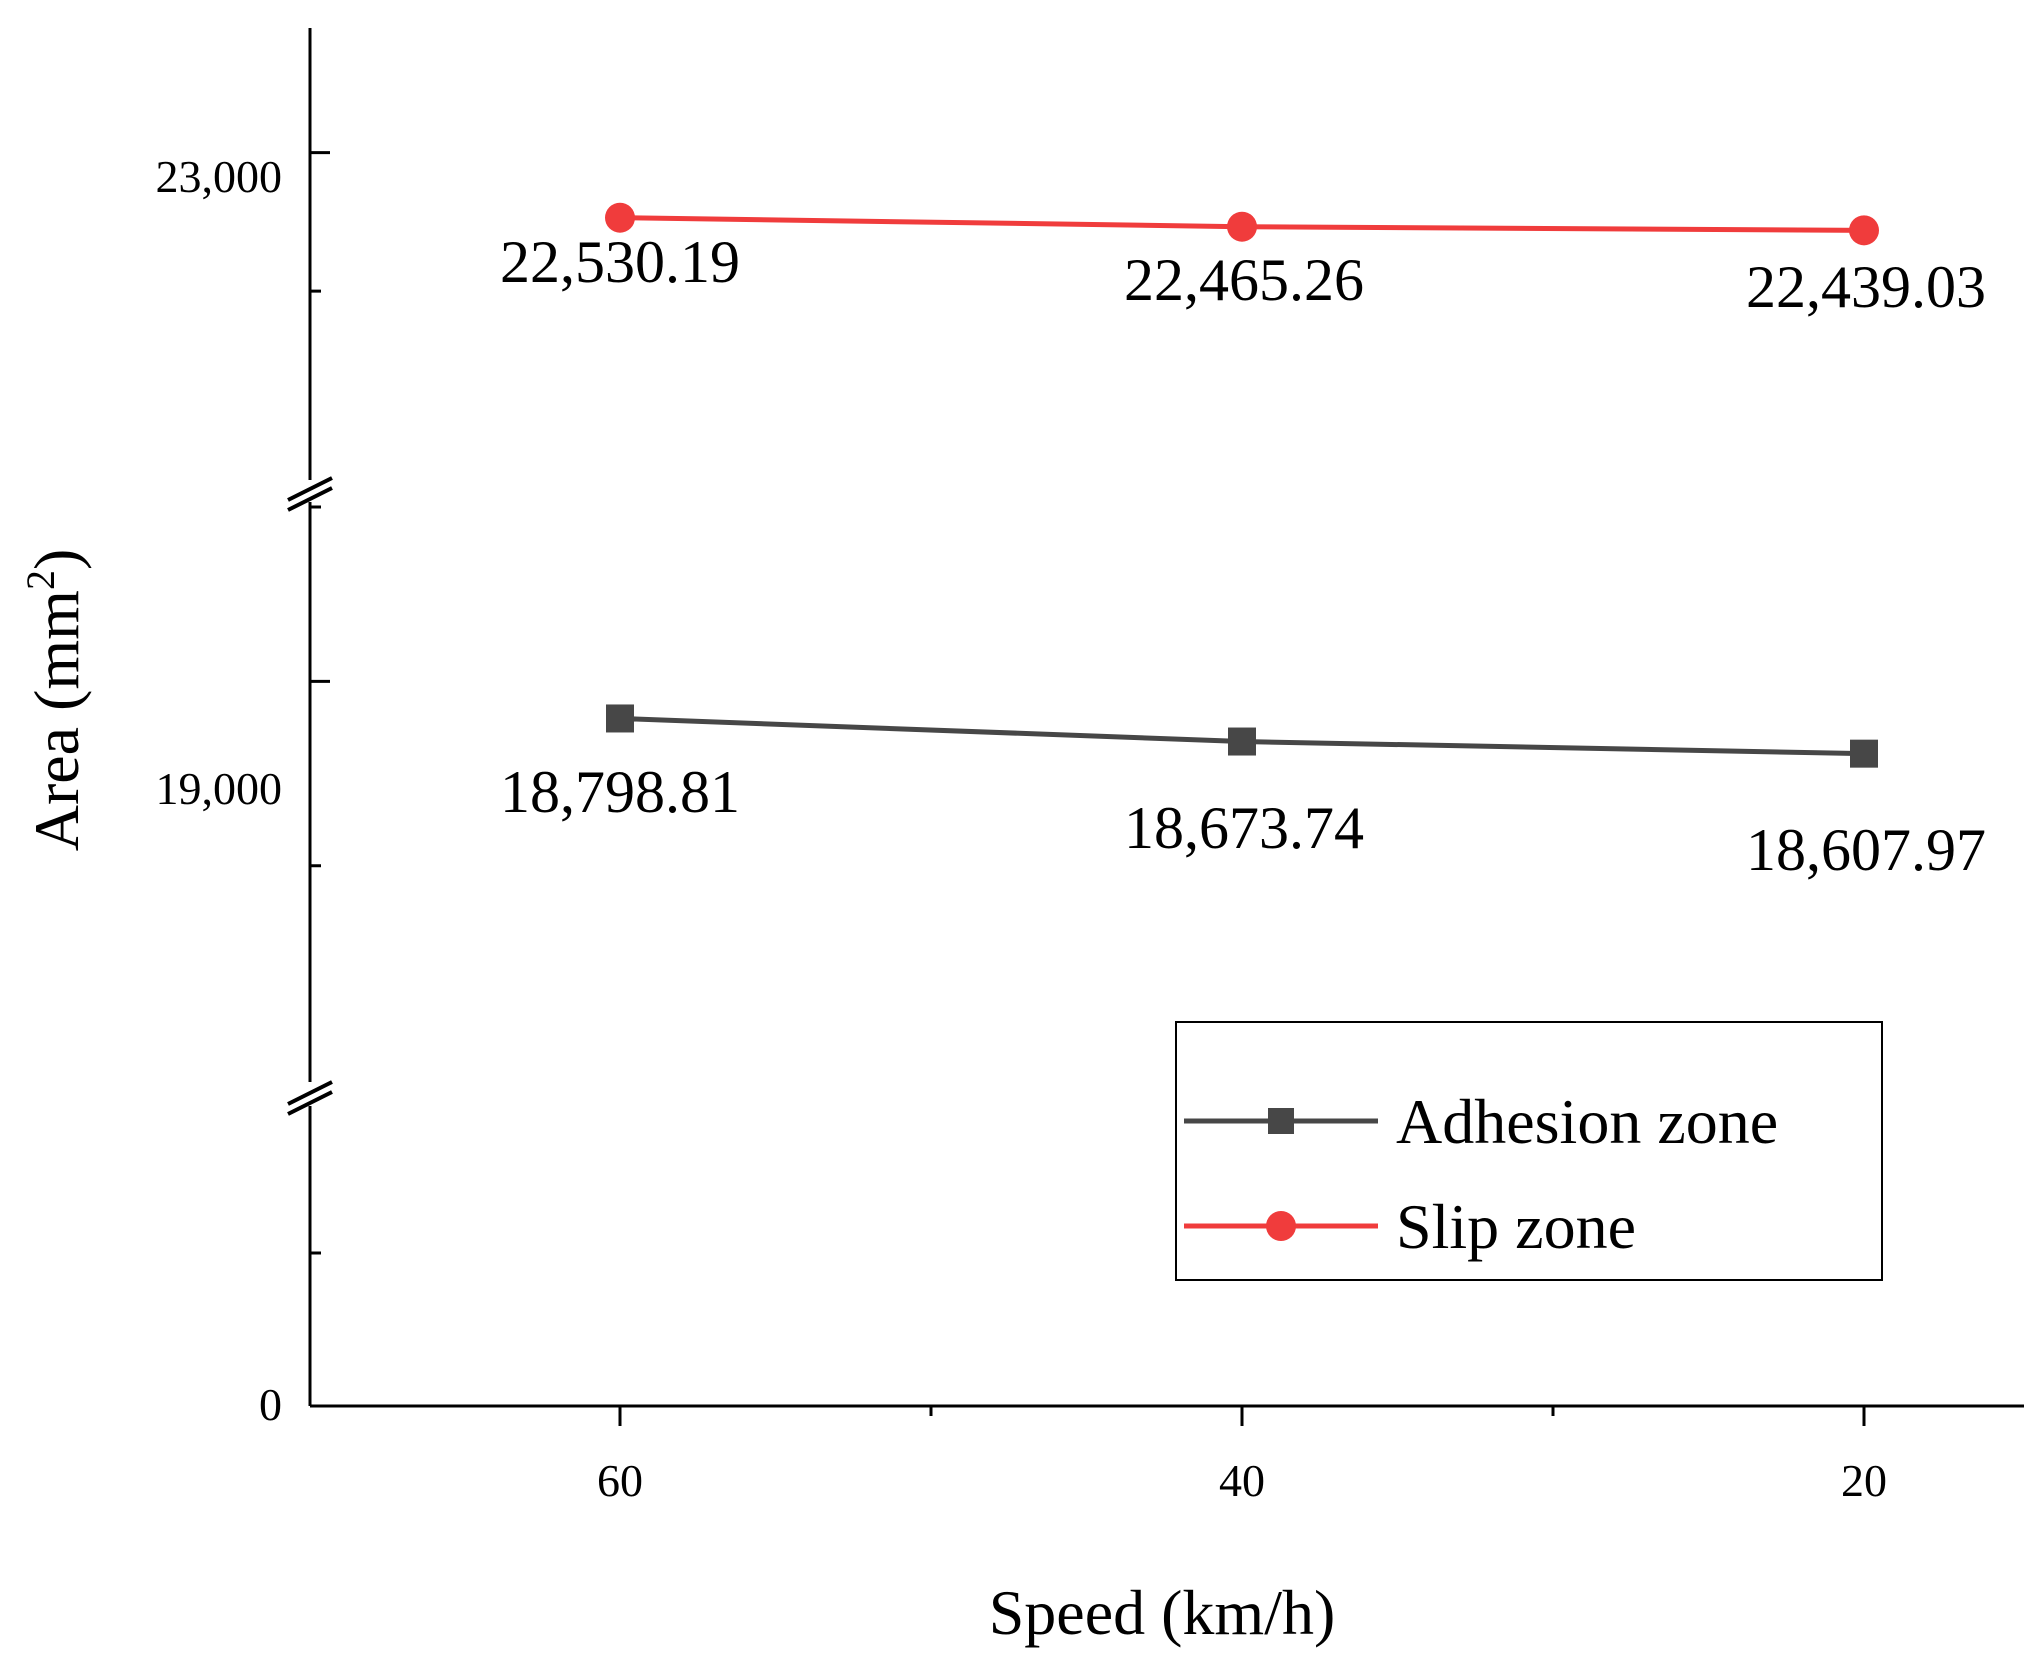  What do you see at coordinates (1244, 828) in the screenshot?
I see `adhesion-zone-label-40: 18,673.74` at bounding box center [1244, 828].